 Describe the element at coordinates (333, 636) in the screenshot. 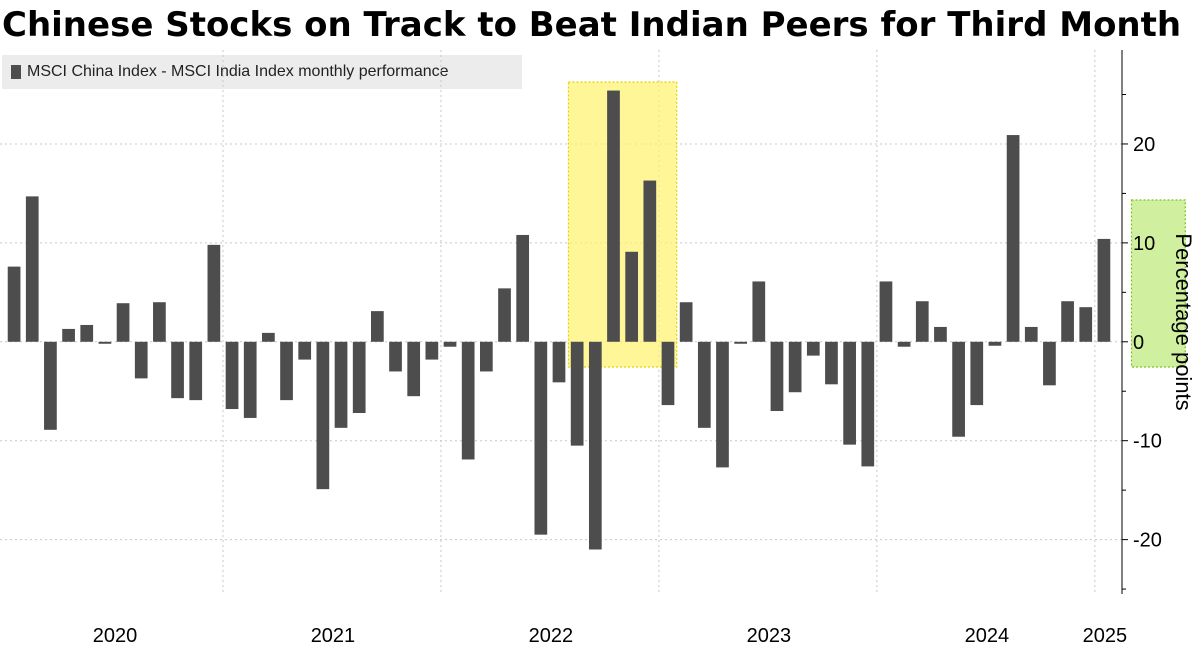

I see `x-tick-label: 2021` at that location.